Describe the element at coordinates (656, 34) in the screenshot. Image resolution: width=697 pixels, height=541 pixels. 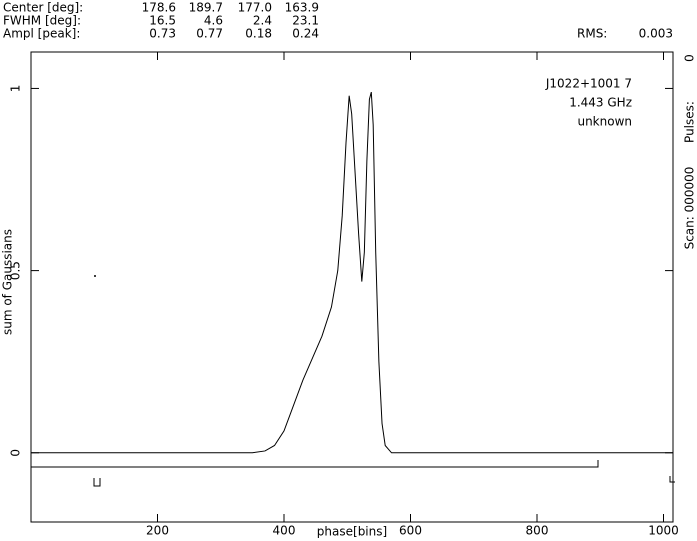
I see `rms-value: 0.003` at that location.